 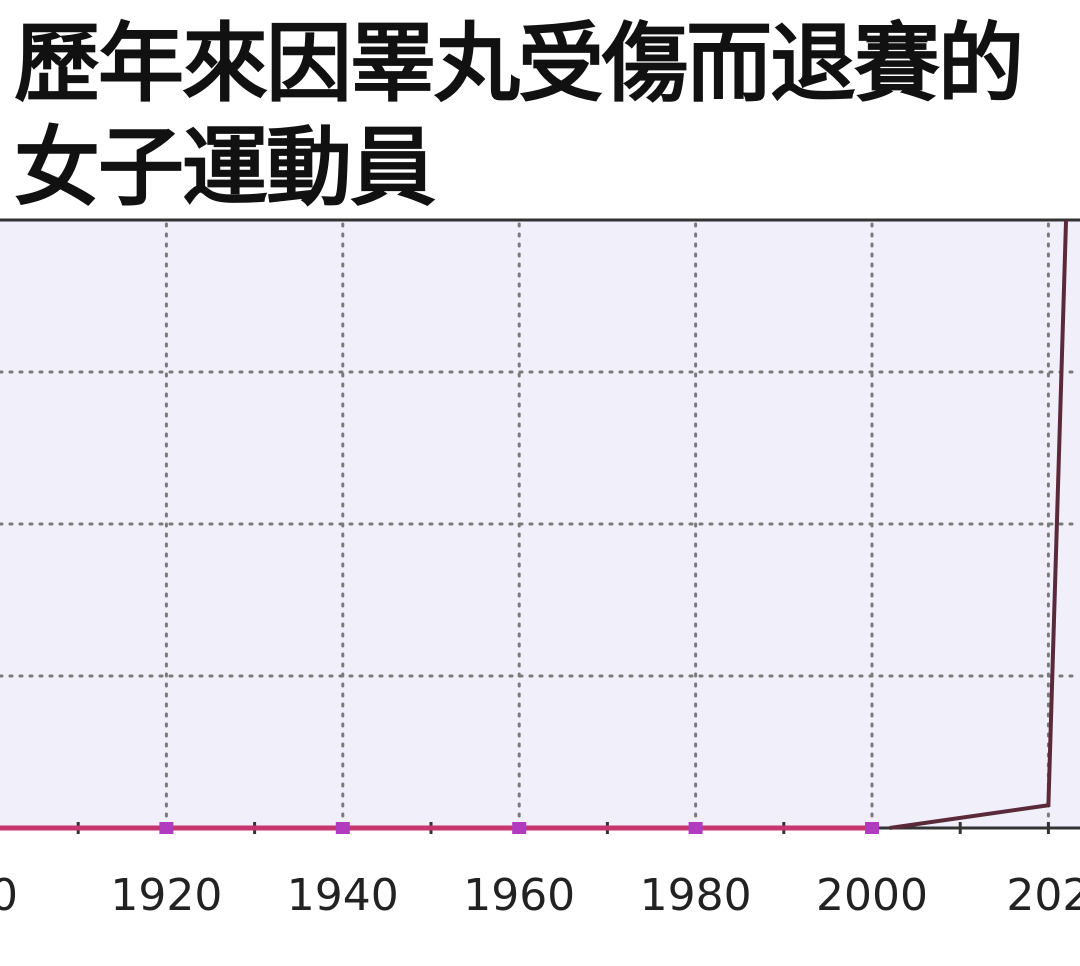 What do you see at coordinates (872, 895) in the screenshot?
I see `x-tick-label: 2000` at bounding box center [872, 895].